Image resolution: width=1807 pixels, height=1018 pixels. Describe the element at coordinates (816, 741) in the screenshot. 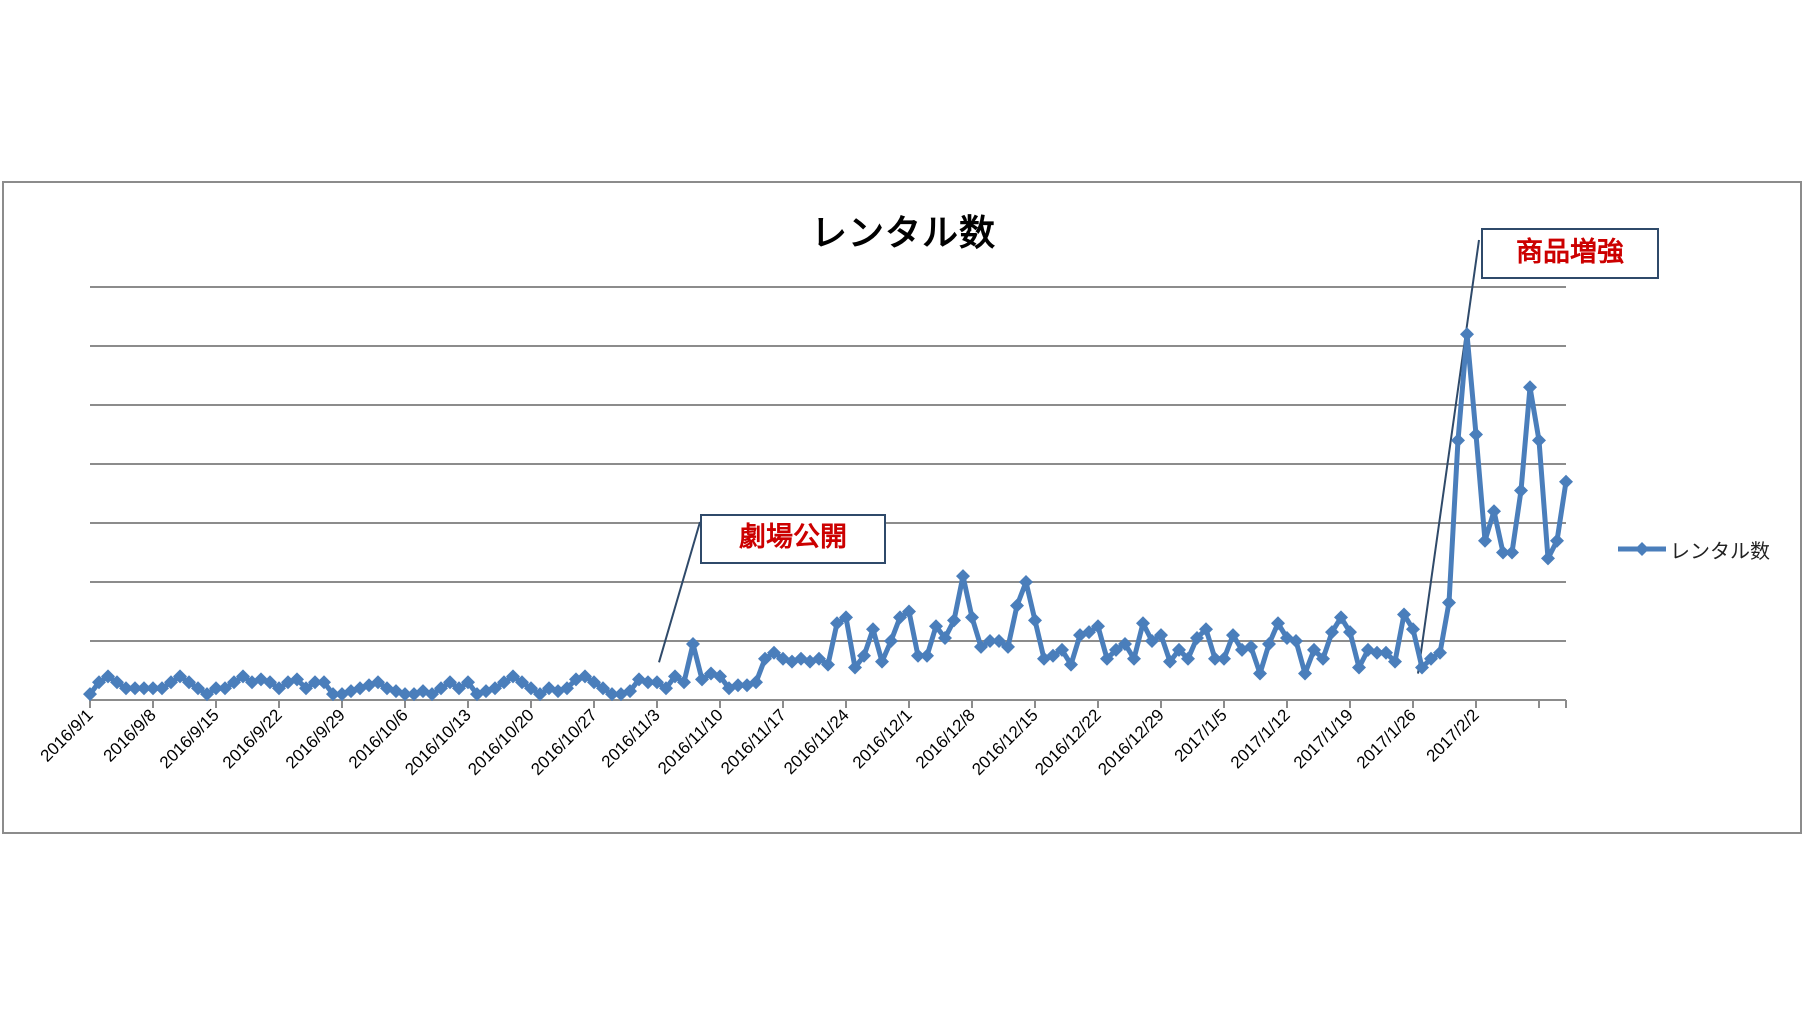

I see `x-tick-label: 2016/11/24` at that location.